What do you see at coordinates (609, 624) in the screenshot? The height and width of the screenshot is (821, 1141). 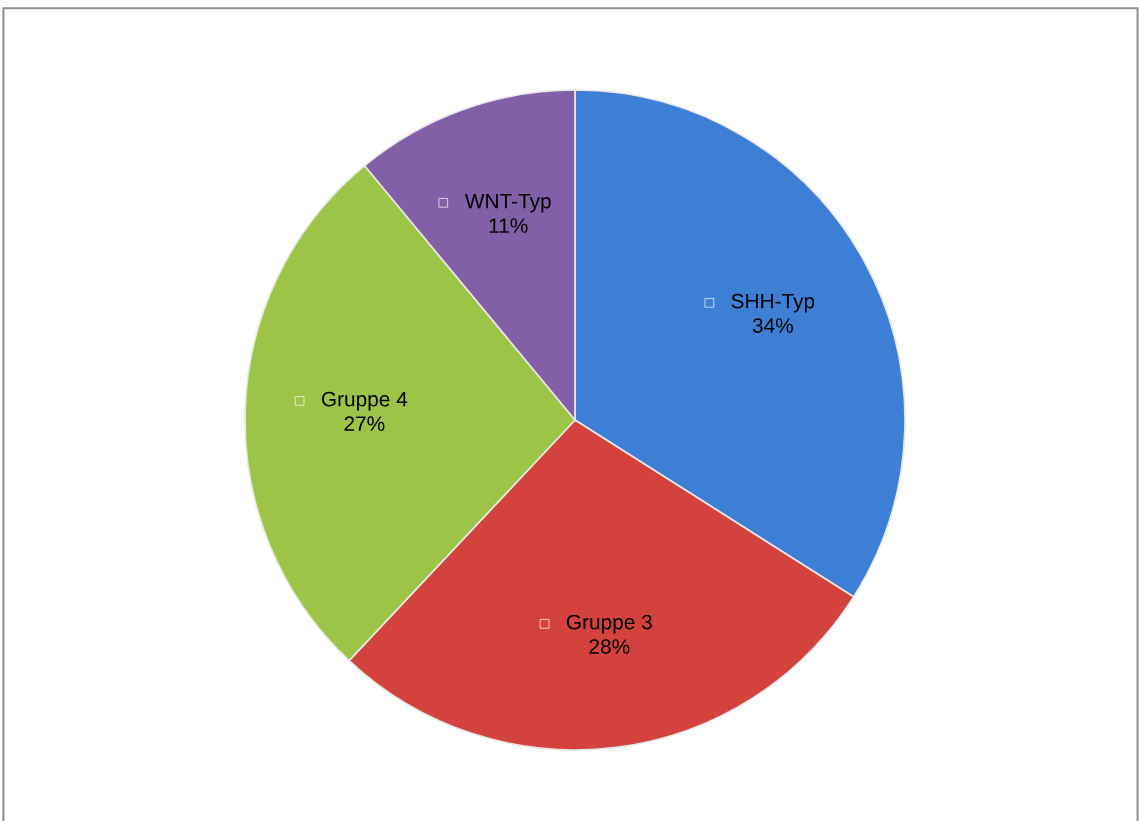 I see `legend-label: Gruppe 3` at bounding box center [609, 624].